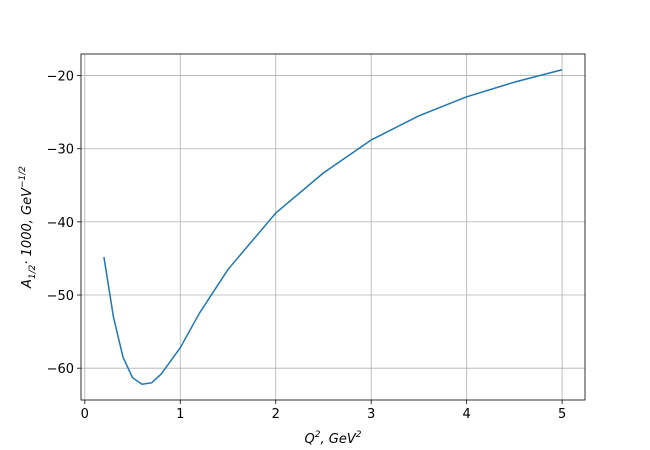  Describe the element at coordinates (339, 439) in the screenshot. I see `x-label-rest: , GeV` at that location.